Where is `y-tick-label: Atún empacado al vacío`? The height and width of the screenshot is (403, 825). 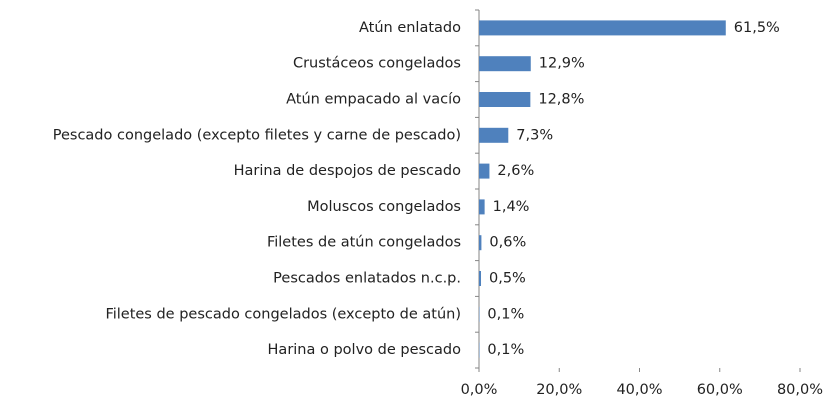
y-tick-label: Atún empacado al vacío is located at coordinates (373, 100).